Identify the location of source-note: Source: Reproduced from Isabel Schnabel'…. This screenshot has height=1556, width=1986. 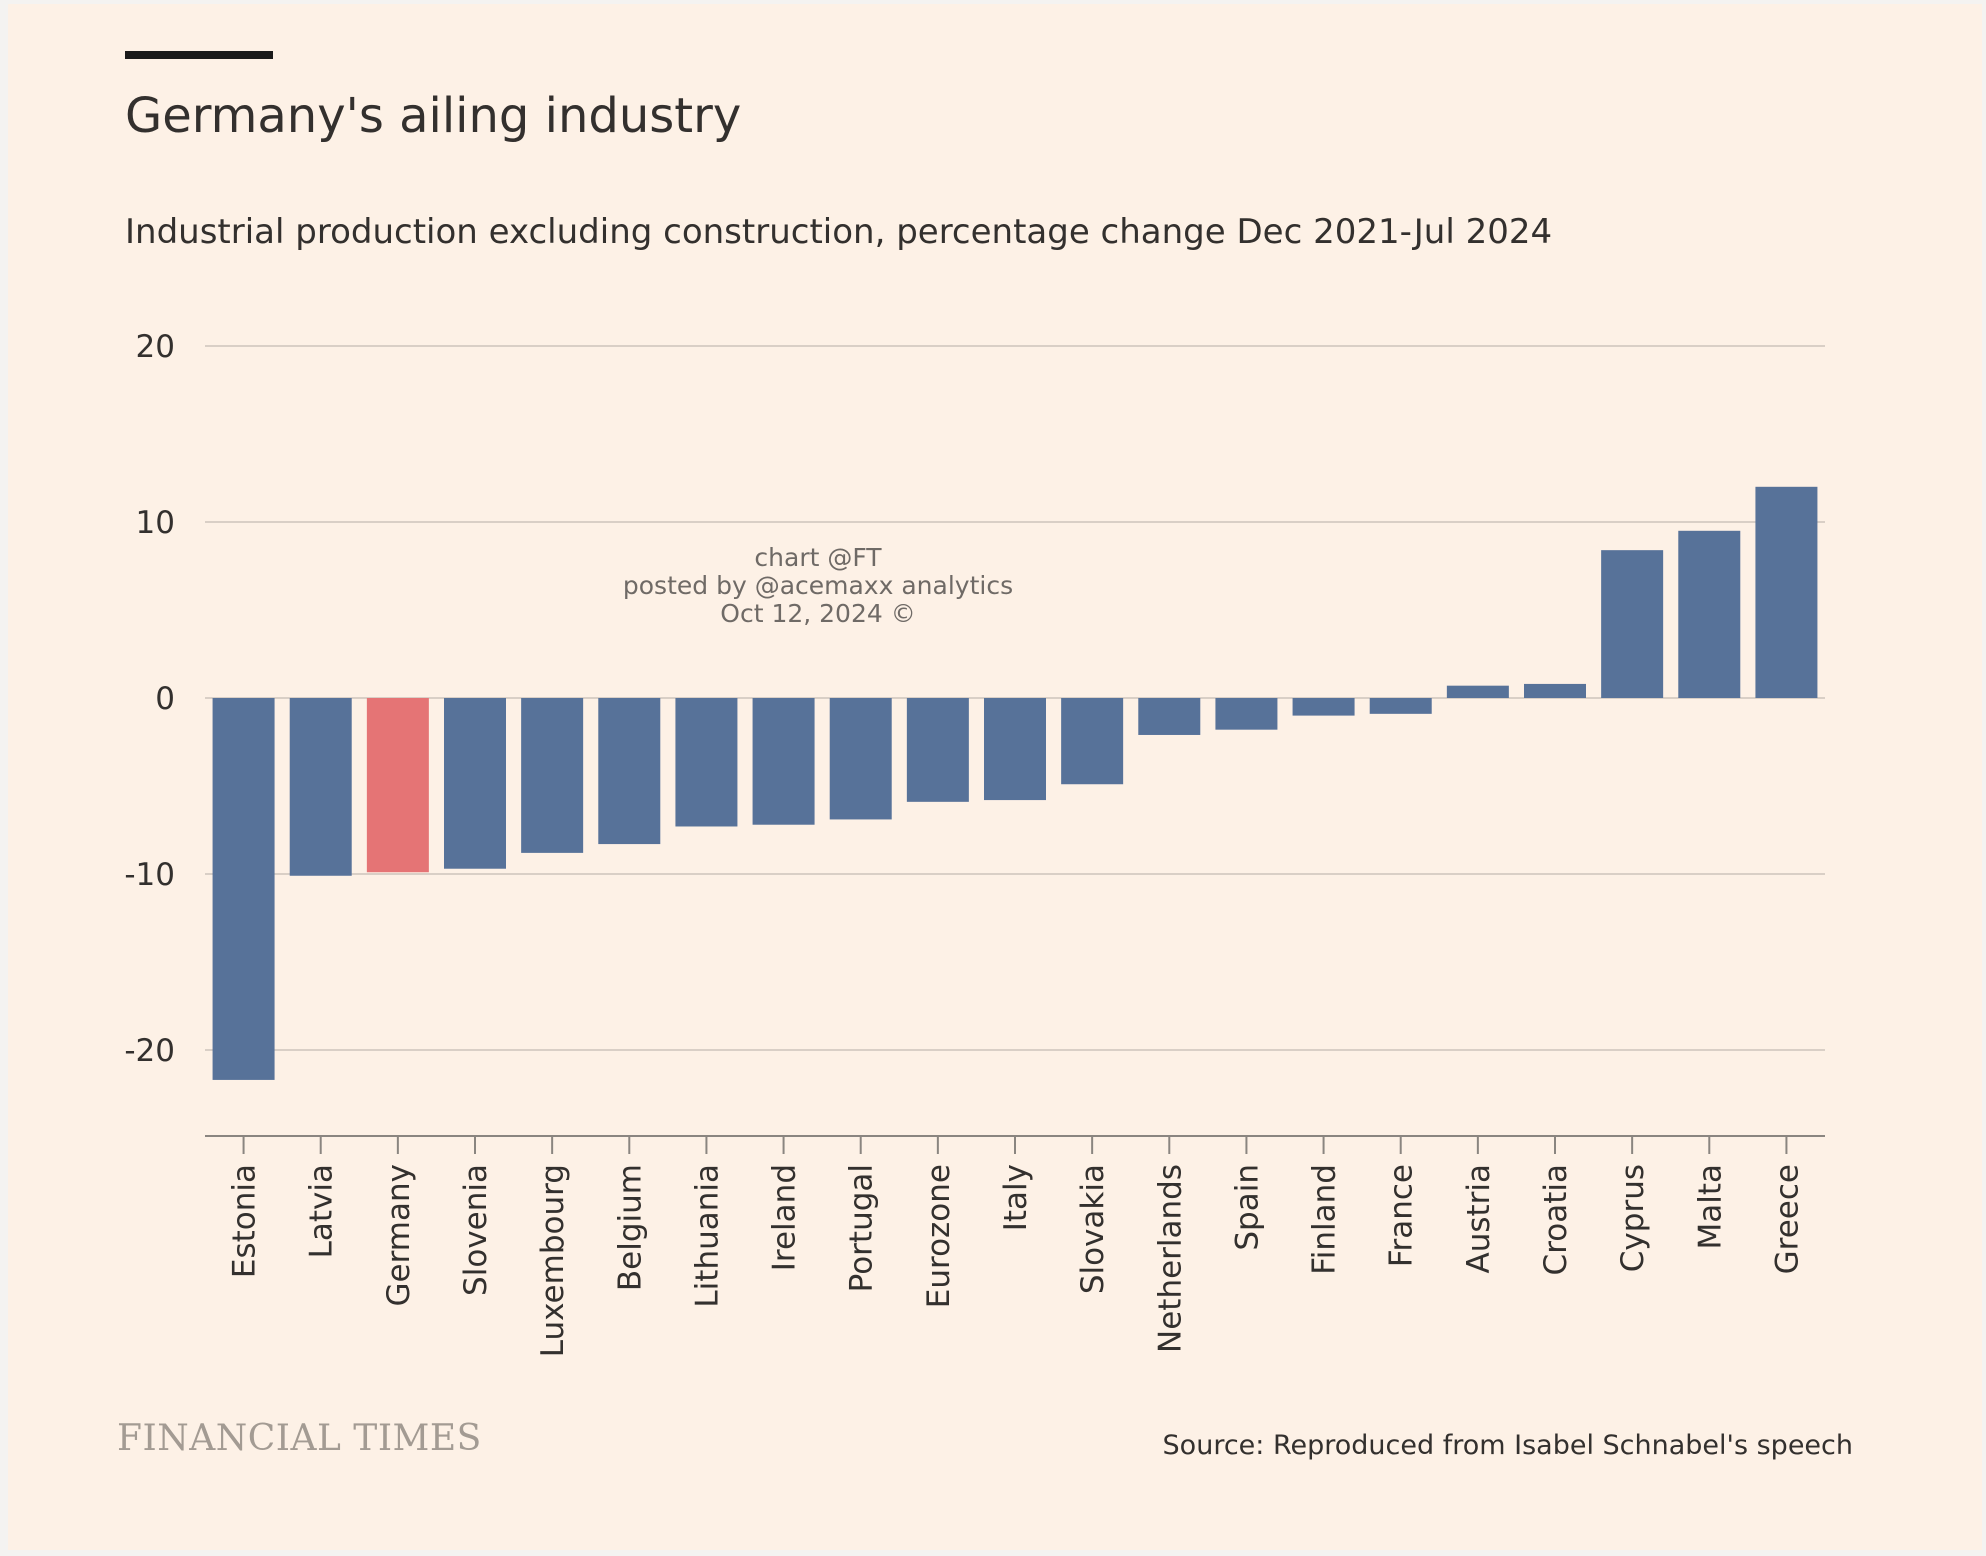
(1507, 1445).